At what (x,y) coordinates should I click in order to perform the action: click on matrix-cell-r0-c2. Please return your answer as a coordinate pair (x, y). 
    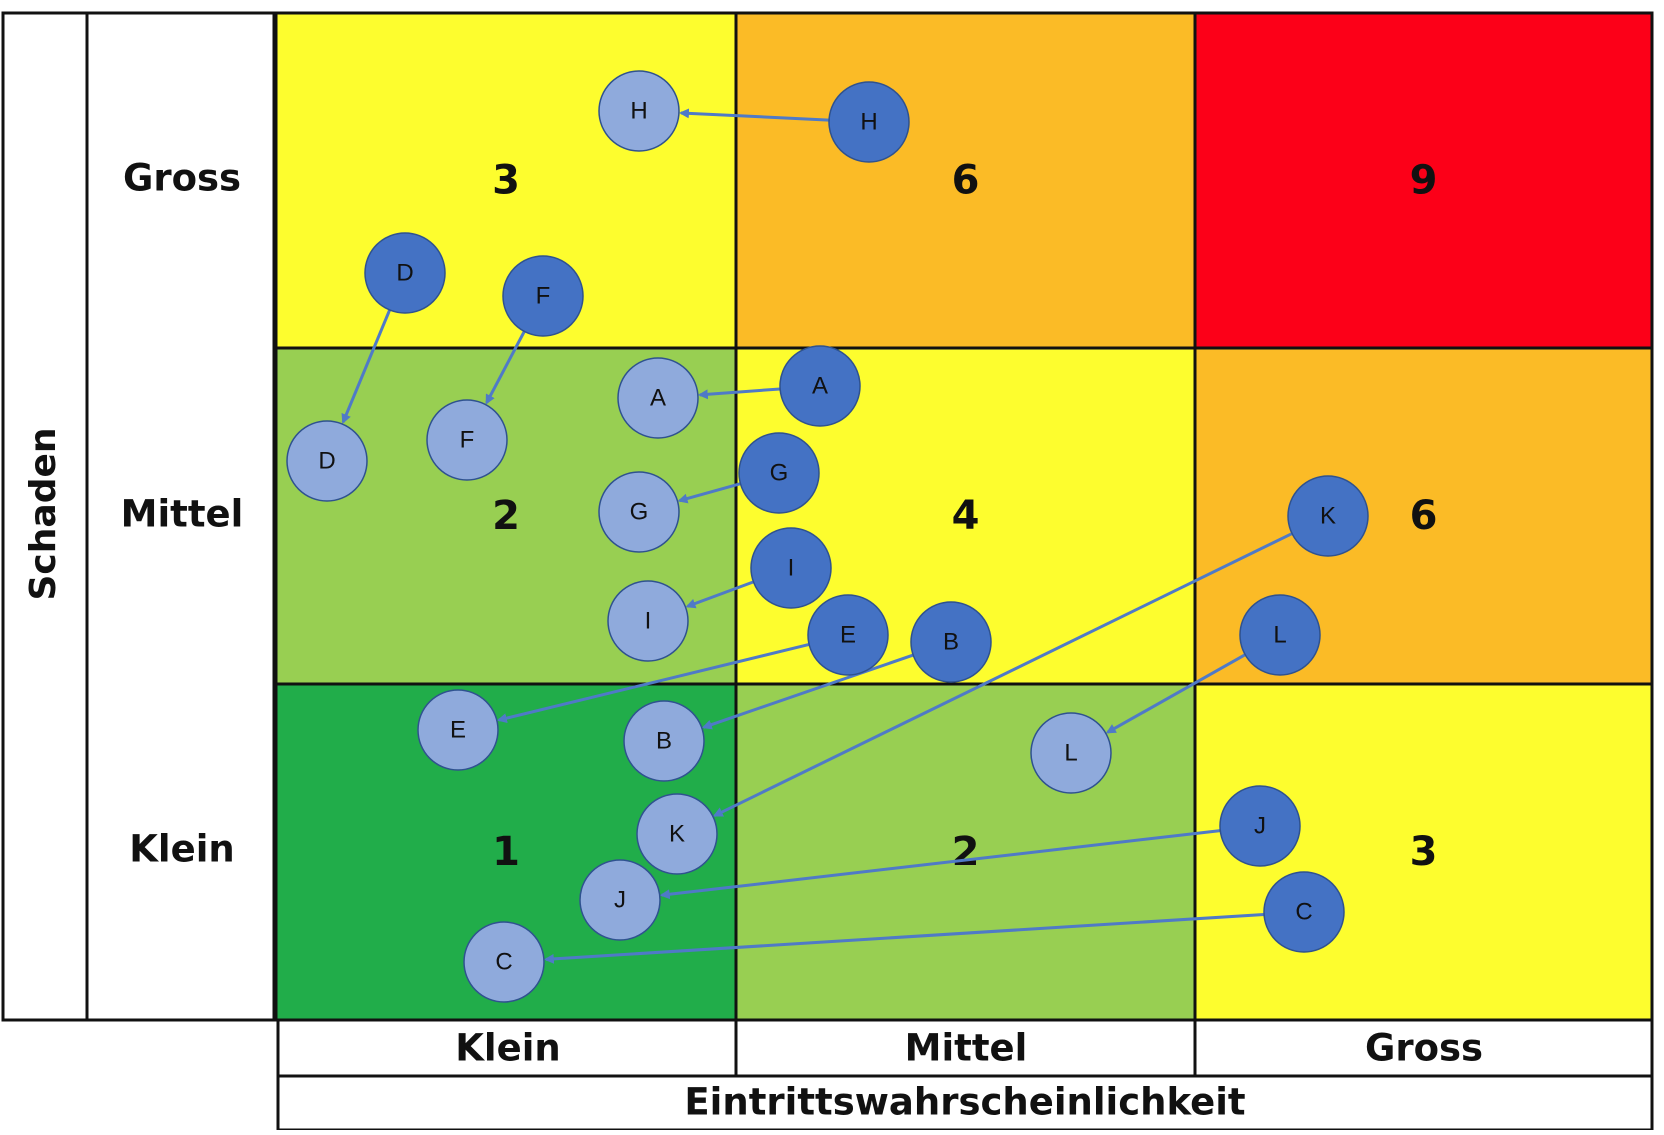
    Looking at the image, I should click on (1423, 180).